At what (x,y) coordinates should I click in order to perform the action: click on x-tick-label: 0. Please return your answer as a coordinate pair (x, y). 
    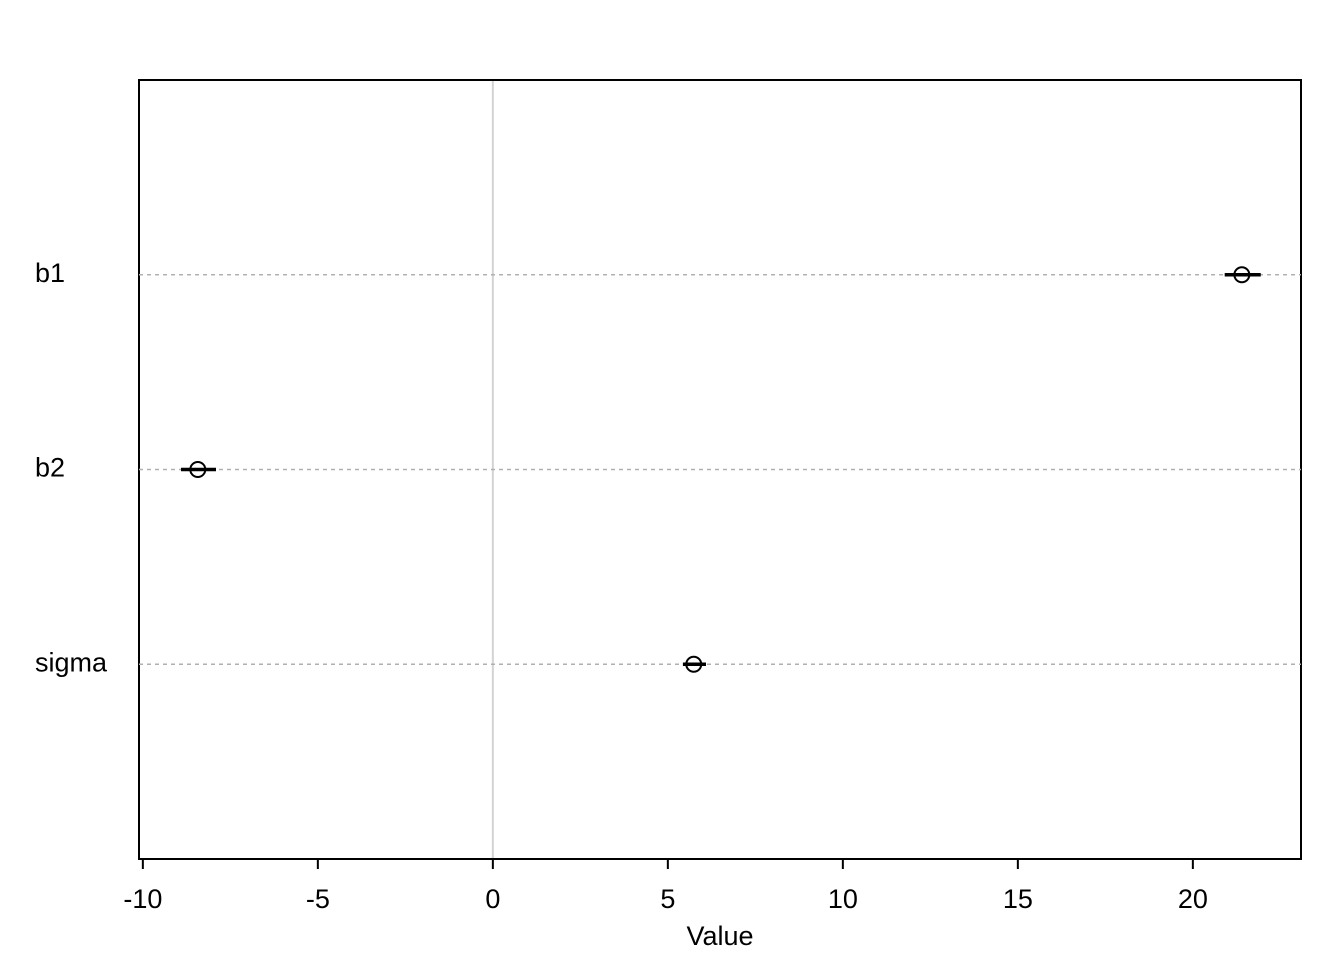
    Looking at the image, I should click on (492, 899).